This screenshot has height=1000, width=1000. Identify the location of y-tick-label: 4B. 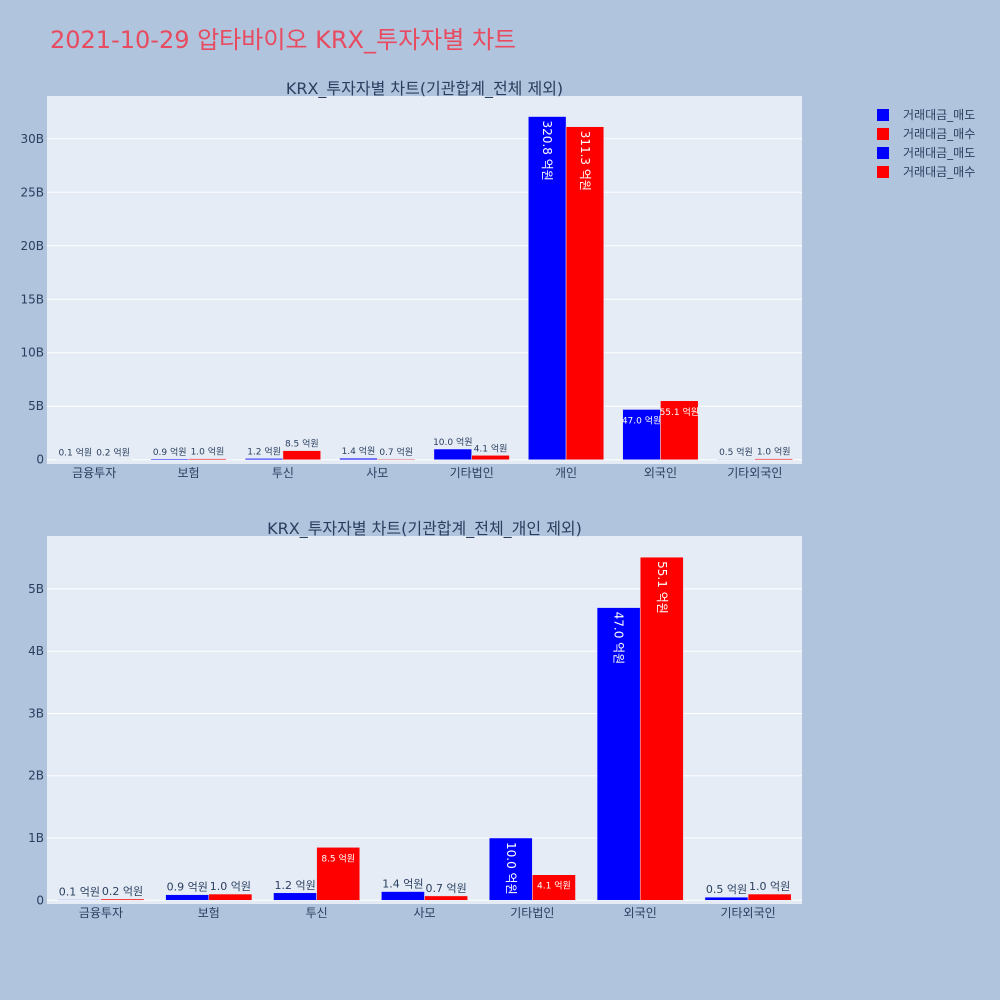
(36, 651).